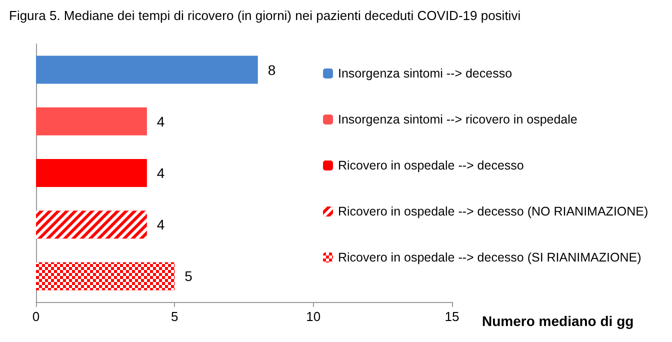 The height and width of the screenshot is (342, 672). What do you see at coordinates (36, 316) in the screenshot?
I see `x-tick-label: 0` at bounding box center [36, 316].